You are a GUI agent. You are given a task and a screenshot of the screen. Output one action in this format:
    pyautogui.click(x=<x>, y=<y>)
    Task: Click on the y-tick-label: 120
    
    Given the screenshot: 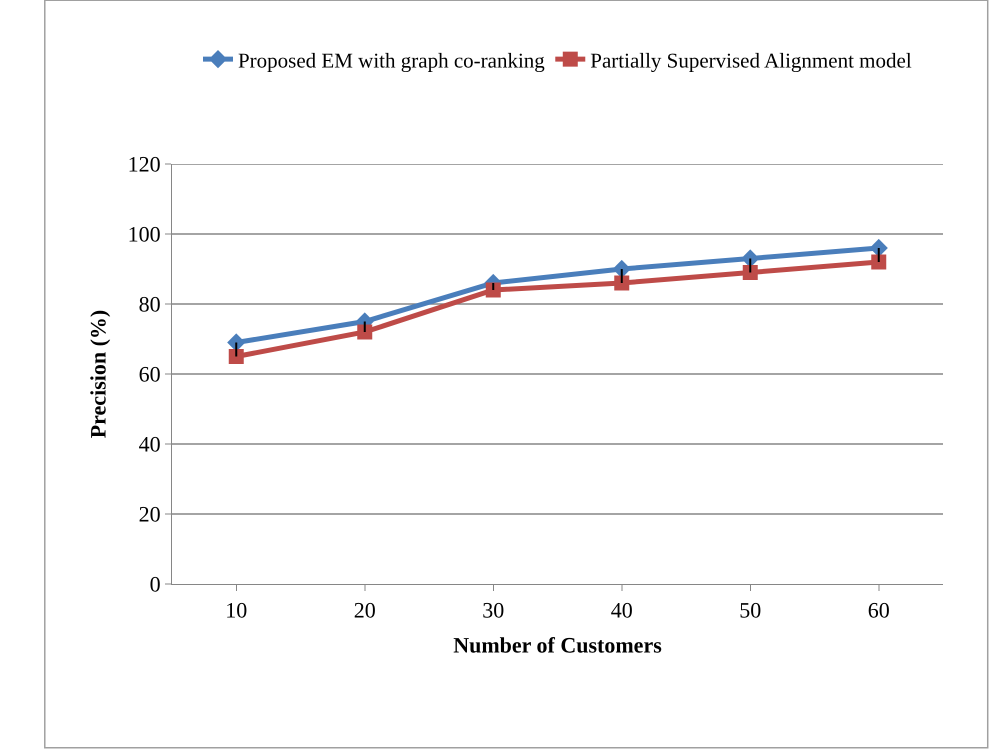 What is the action you would take?
    pyautogui.click(x=144, y=164)
    